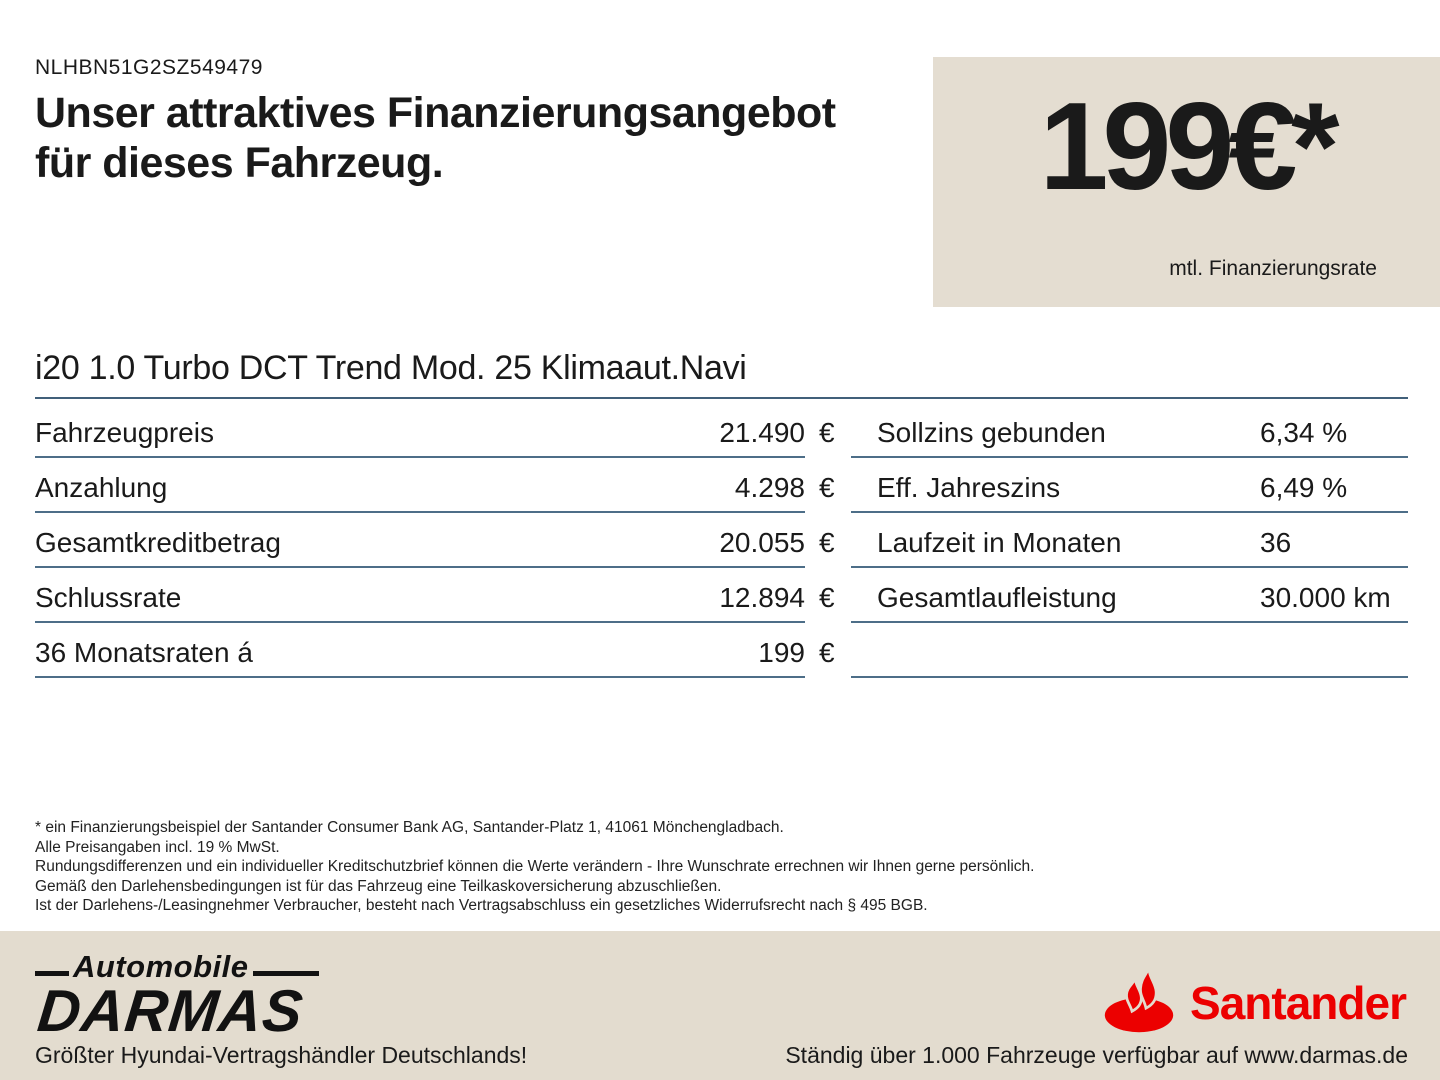 The image size is (1440, 1080). Describe the element at coordinates (157, 847) in the screenshot. I see `disclaimer-line: Alle Preisangaben incl. 19 % MwSt.` at that location.